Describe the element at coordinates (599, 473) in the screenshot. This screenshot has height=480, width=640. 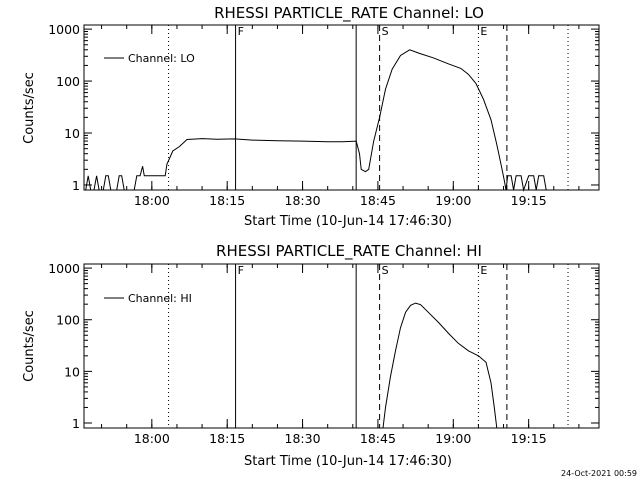
I see `footer-timestamp: 24-Oct-2021 00:59` at that location.